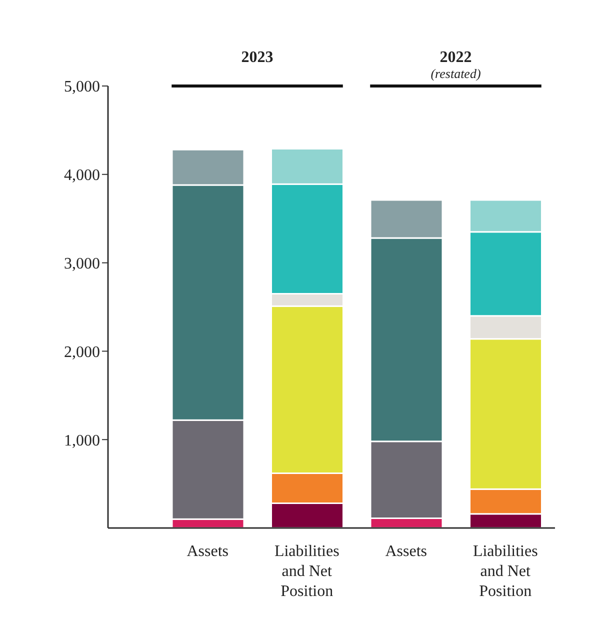  I want to click on y-tick-label: 4,000, so click(82, 175).